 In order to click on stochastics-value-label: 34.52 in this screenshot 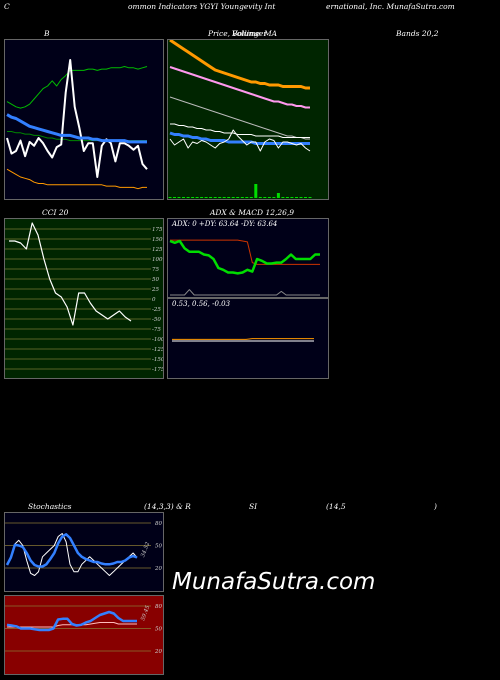, I will do `click(145, 549)`.